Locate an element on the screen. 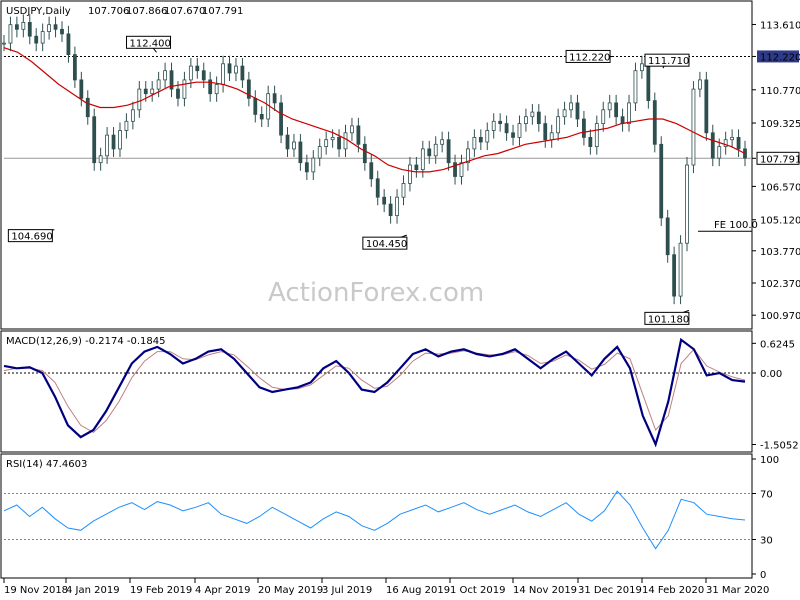 Image resolution: width=800 pixels, height=600 pixels. macd-header: MACD(12,26,9) -0.2174 -0.1845 is located at coordinates (86, 341).